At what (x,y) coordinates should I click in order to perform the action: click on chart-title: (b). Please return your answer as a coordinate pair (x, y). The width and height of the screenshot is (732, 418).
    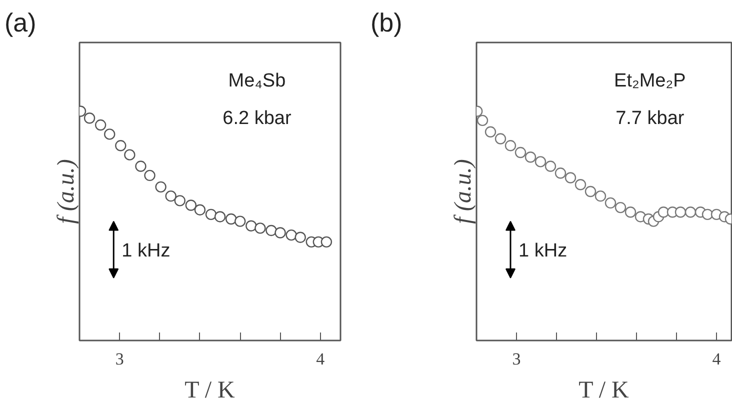
    Looking at the image, I should click on (386, 23).